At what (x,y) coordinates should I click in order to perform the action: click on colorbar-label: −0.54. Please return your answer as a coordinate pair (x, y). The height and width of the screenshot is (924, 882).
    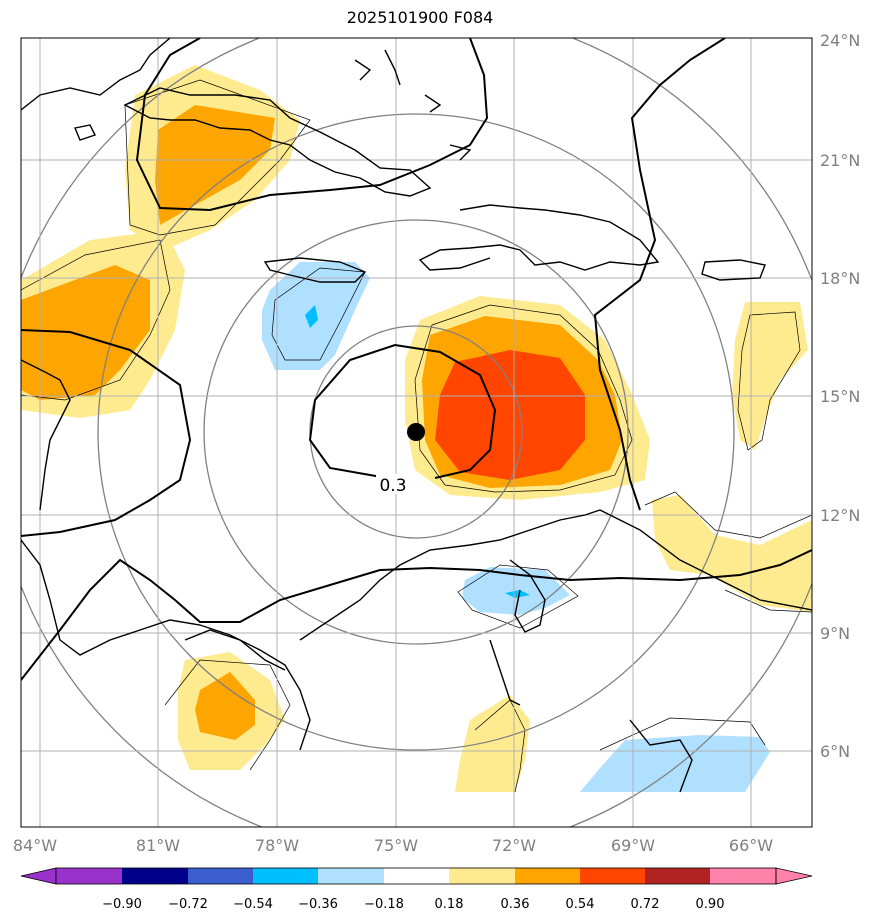
    Looking at the image, I should click on (253, 904).